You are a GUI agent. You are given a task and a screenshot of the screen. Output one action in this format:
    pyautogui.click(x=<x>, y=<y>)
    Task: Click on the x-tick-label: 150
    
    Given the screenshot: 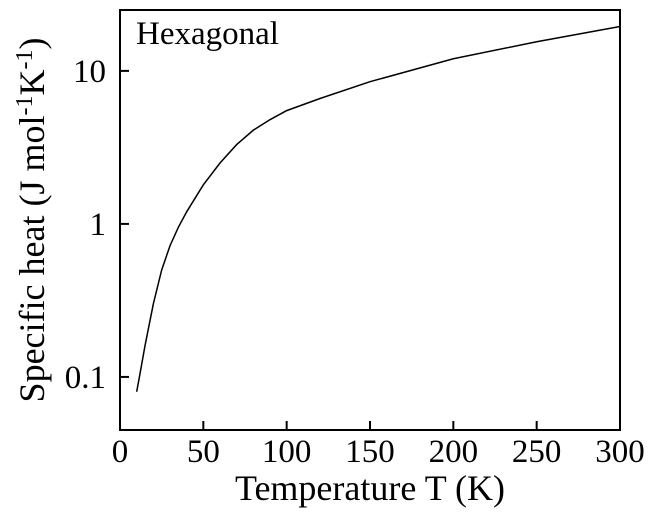 What is the action you would take?
    pyautogui.click(x=370, y=452)
    